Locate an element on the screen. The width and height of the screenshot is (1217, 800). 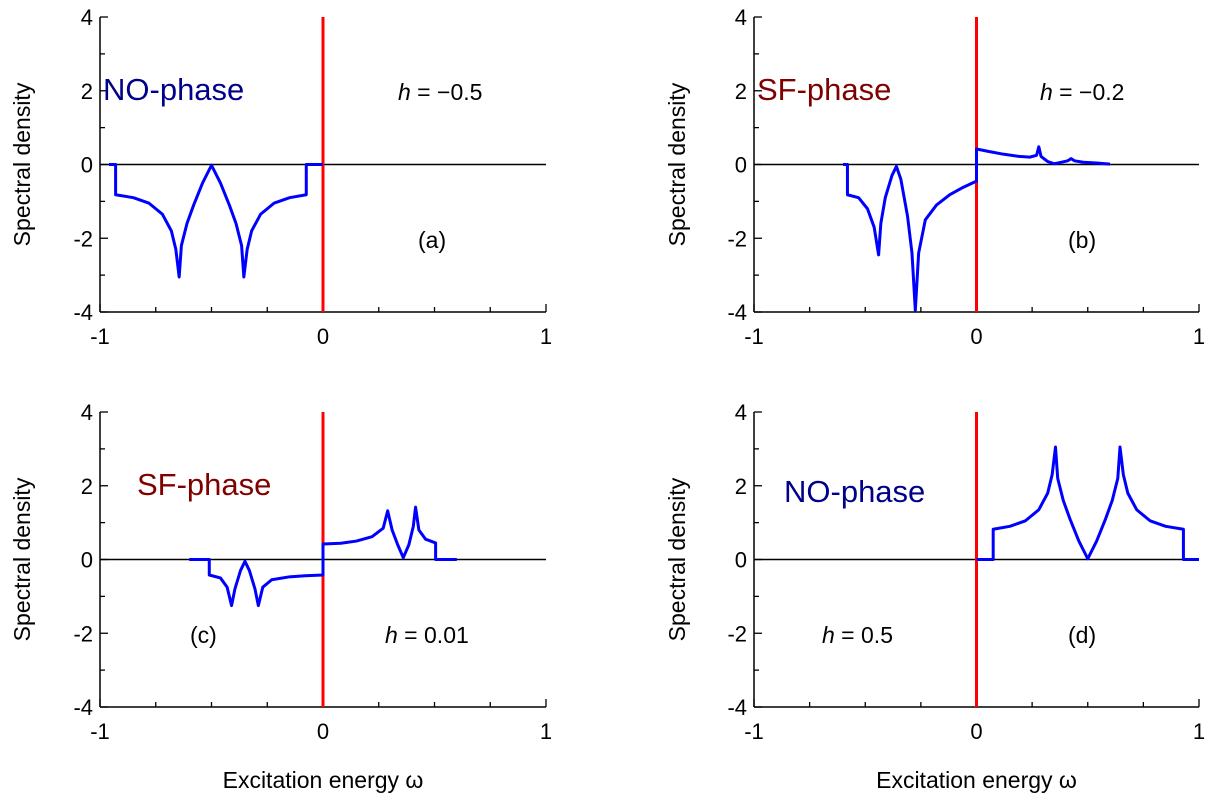
h-parameter-label: h = −0.2 is located at coordinates (1082, 92).